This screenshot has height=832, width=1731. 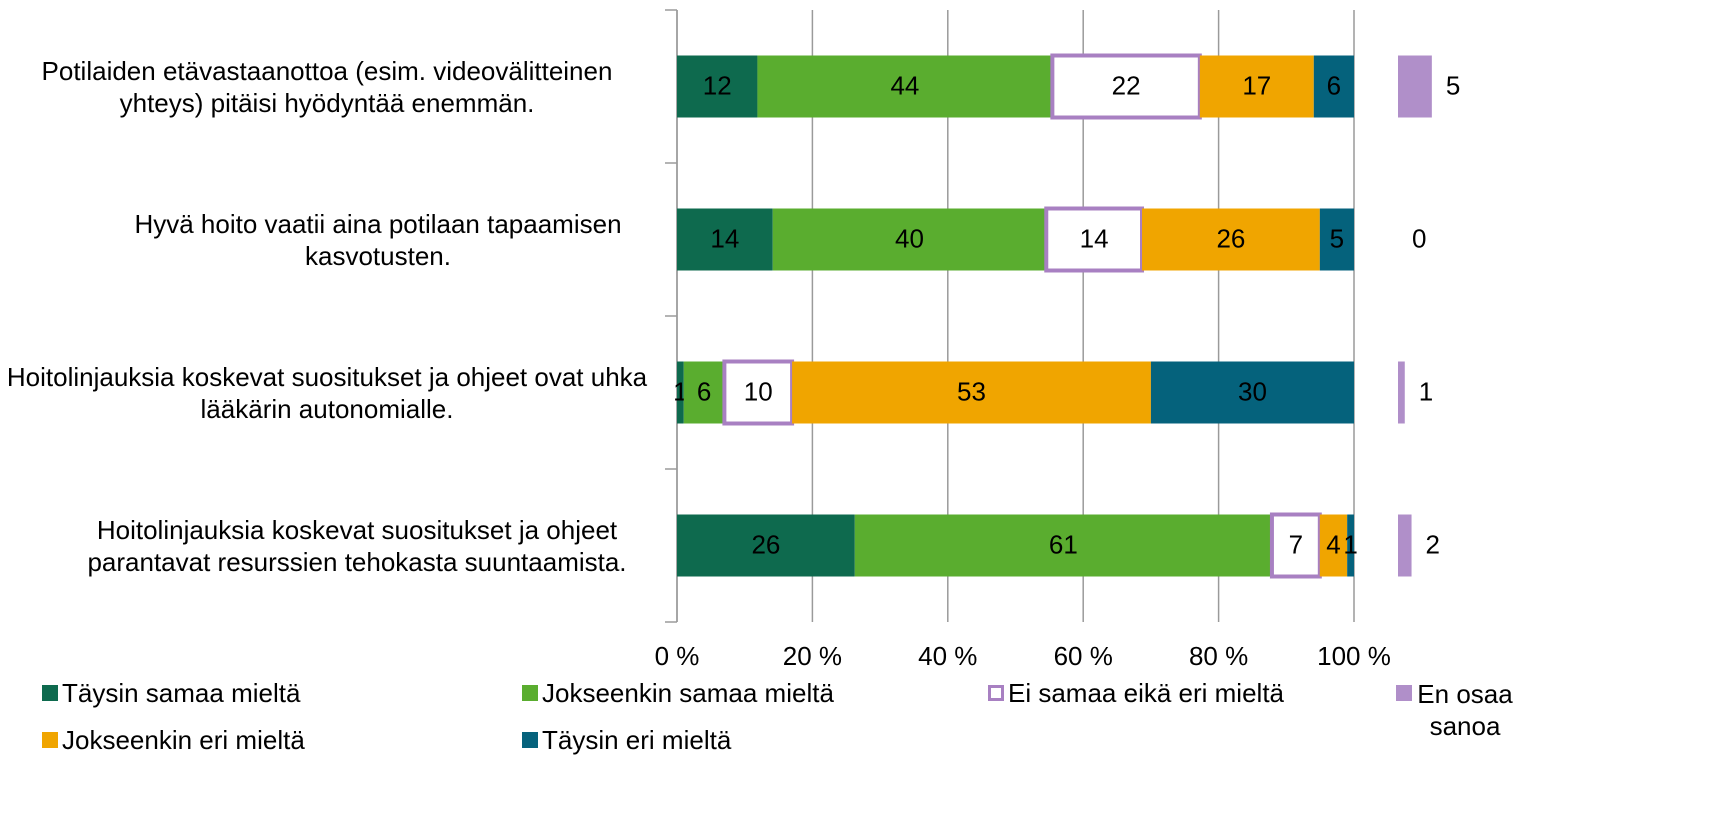 I want to click on legend-label: En osaa sanoa, so click(x=1465, y=710).